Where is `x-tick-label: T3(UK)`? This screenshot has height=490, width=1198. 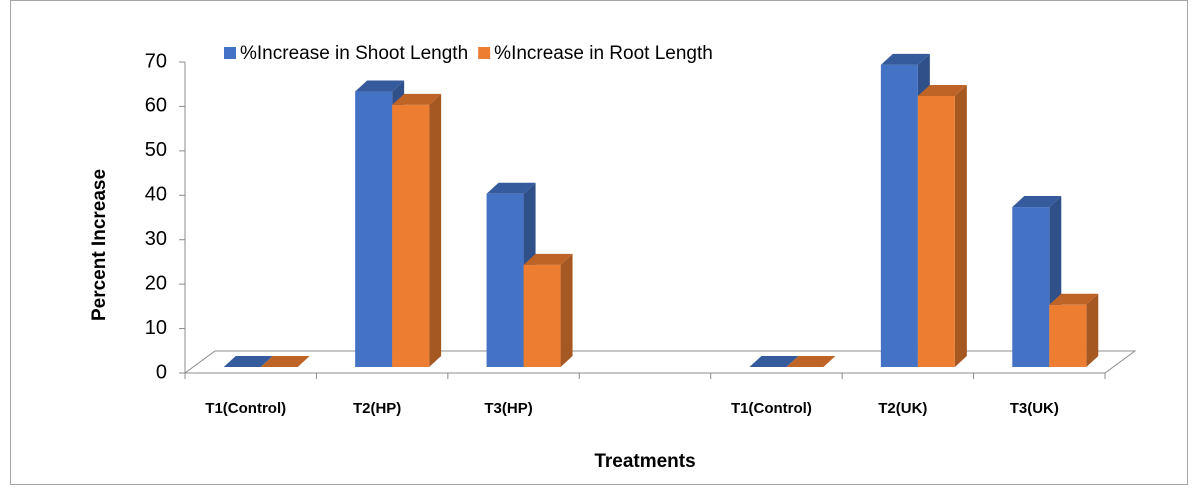 x-tick-label: T3(UK) is located at coordinates (1034, 408).